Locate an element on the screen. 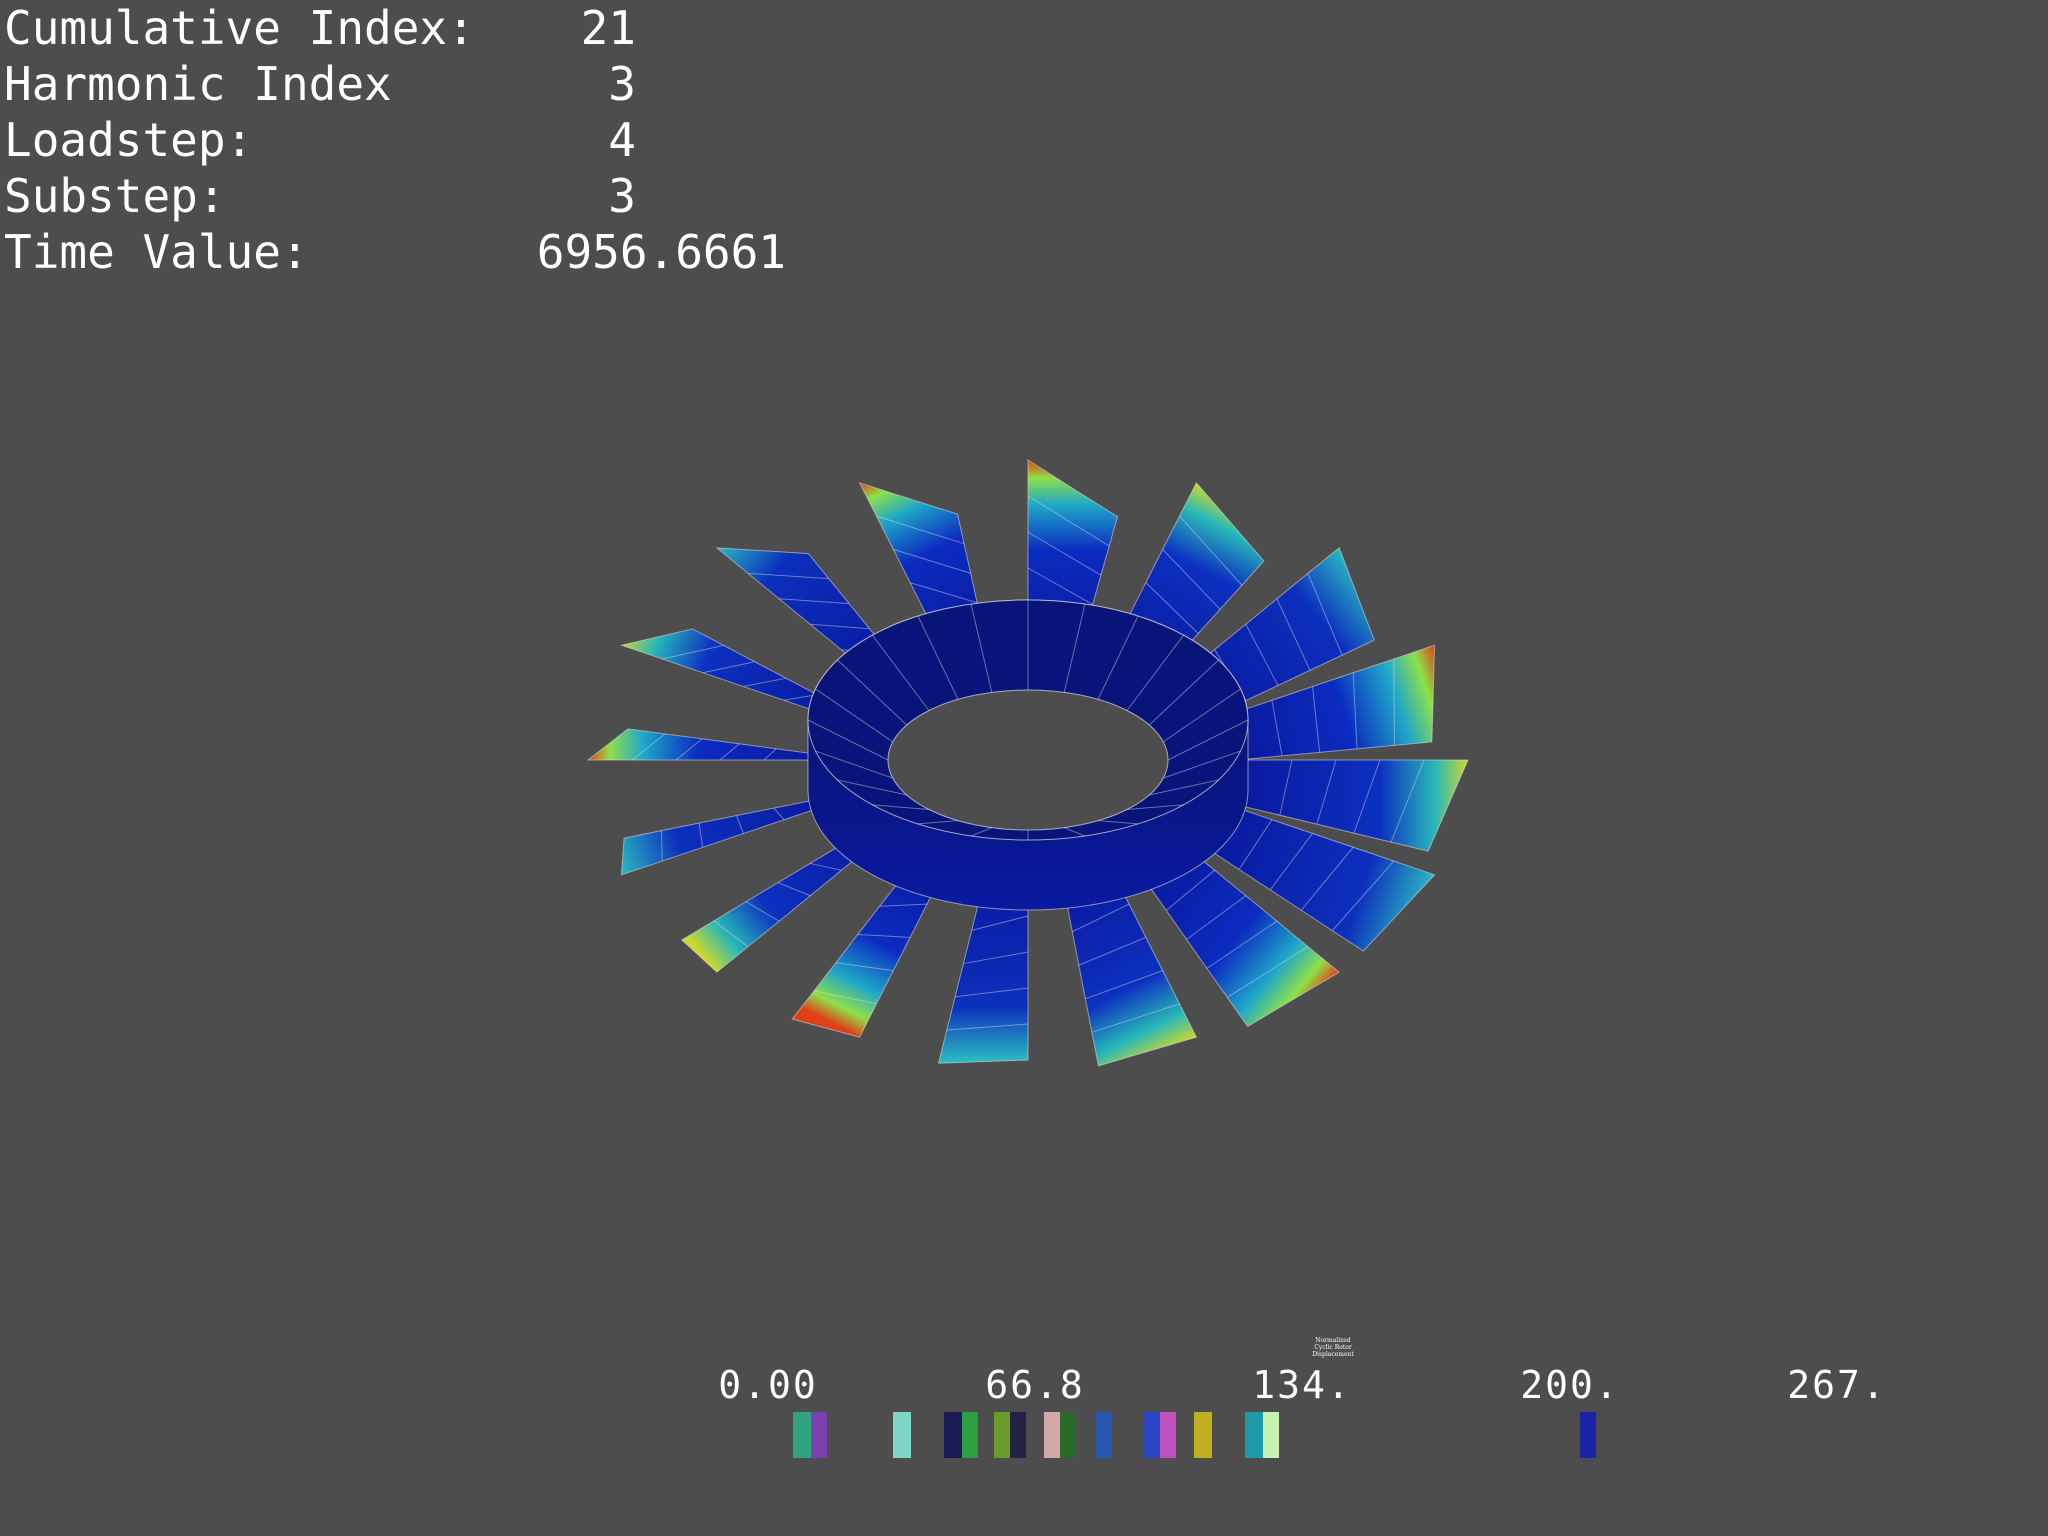 This screenshot has width=2048, height=1536. hub-bore is located at coordinates (1028, 760).